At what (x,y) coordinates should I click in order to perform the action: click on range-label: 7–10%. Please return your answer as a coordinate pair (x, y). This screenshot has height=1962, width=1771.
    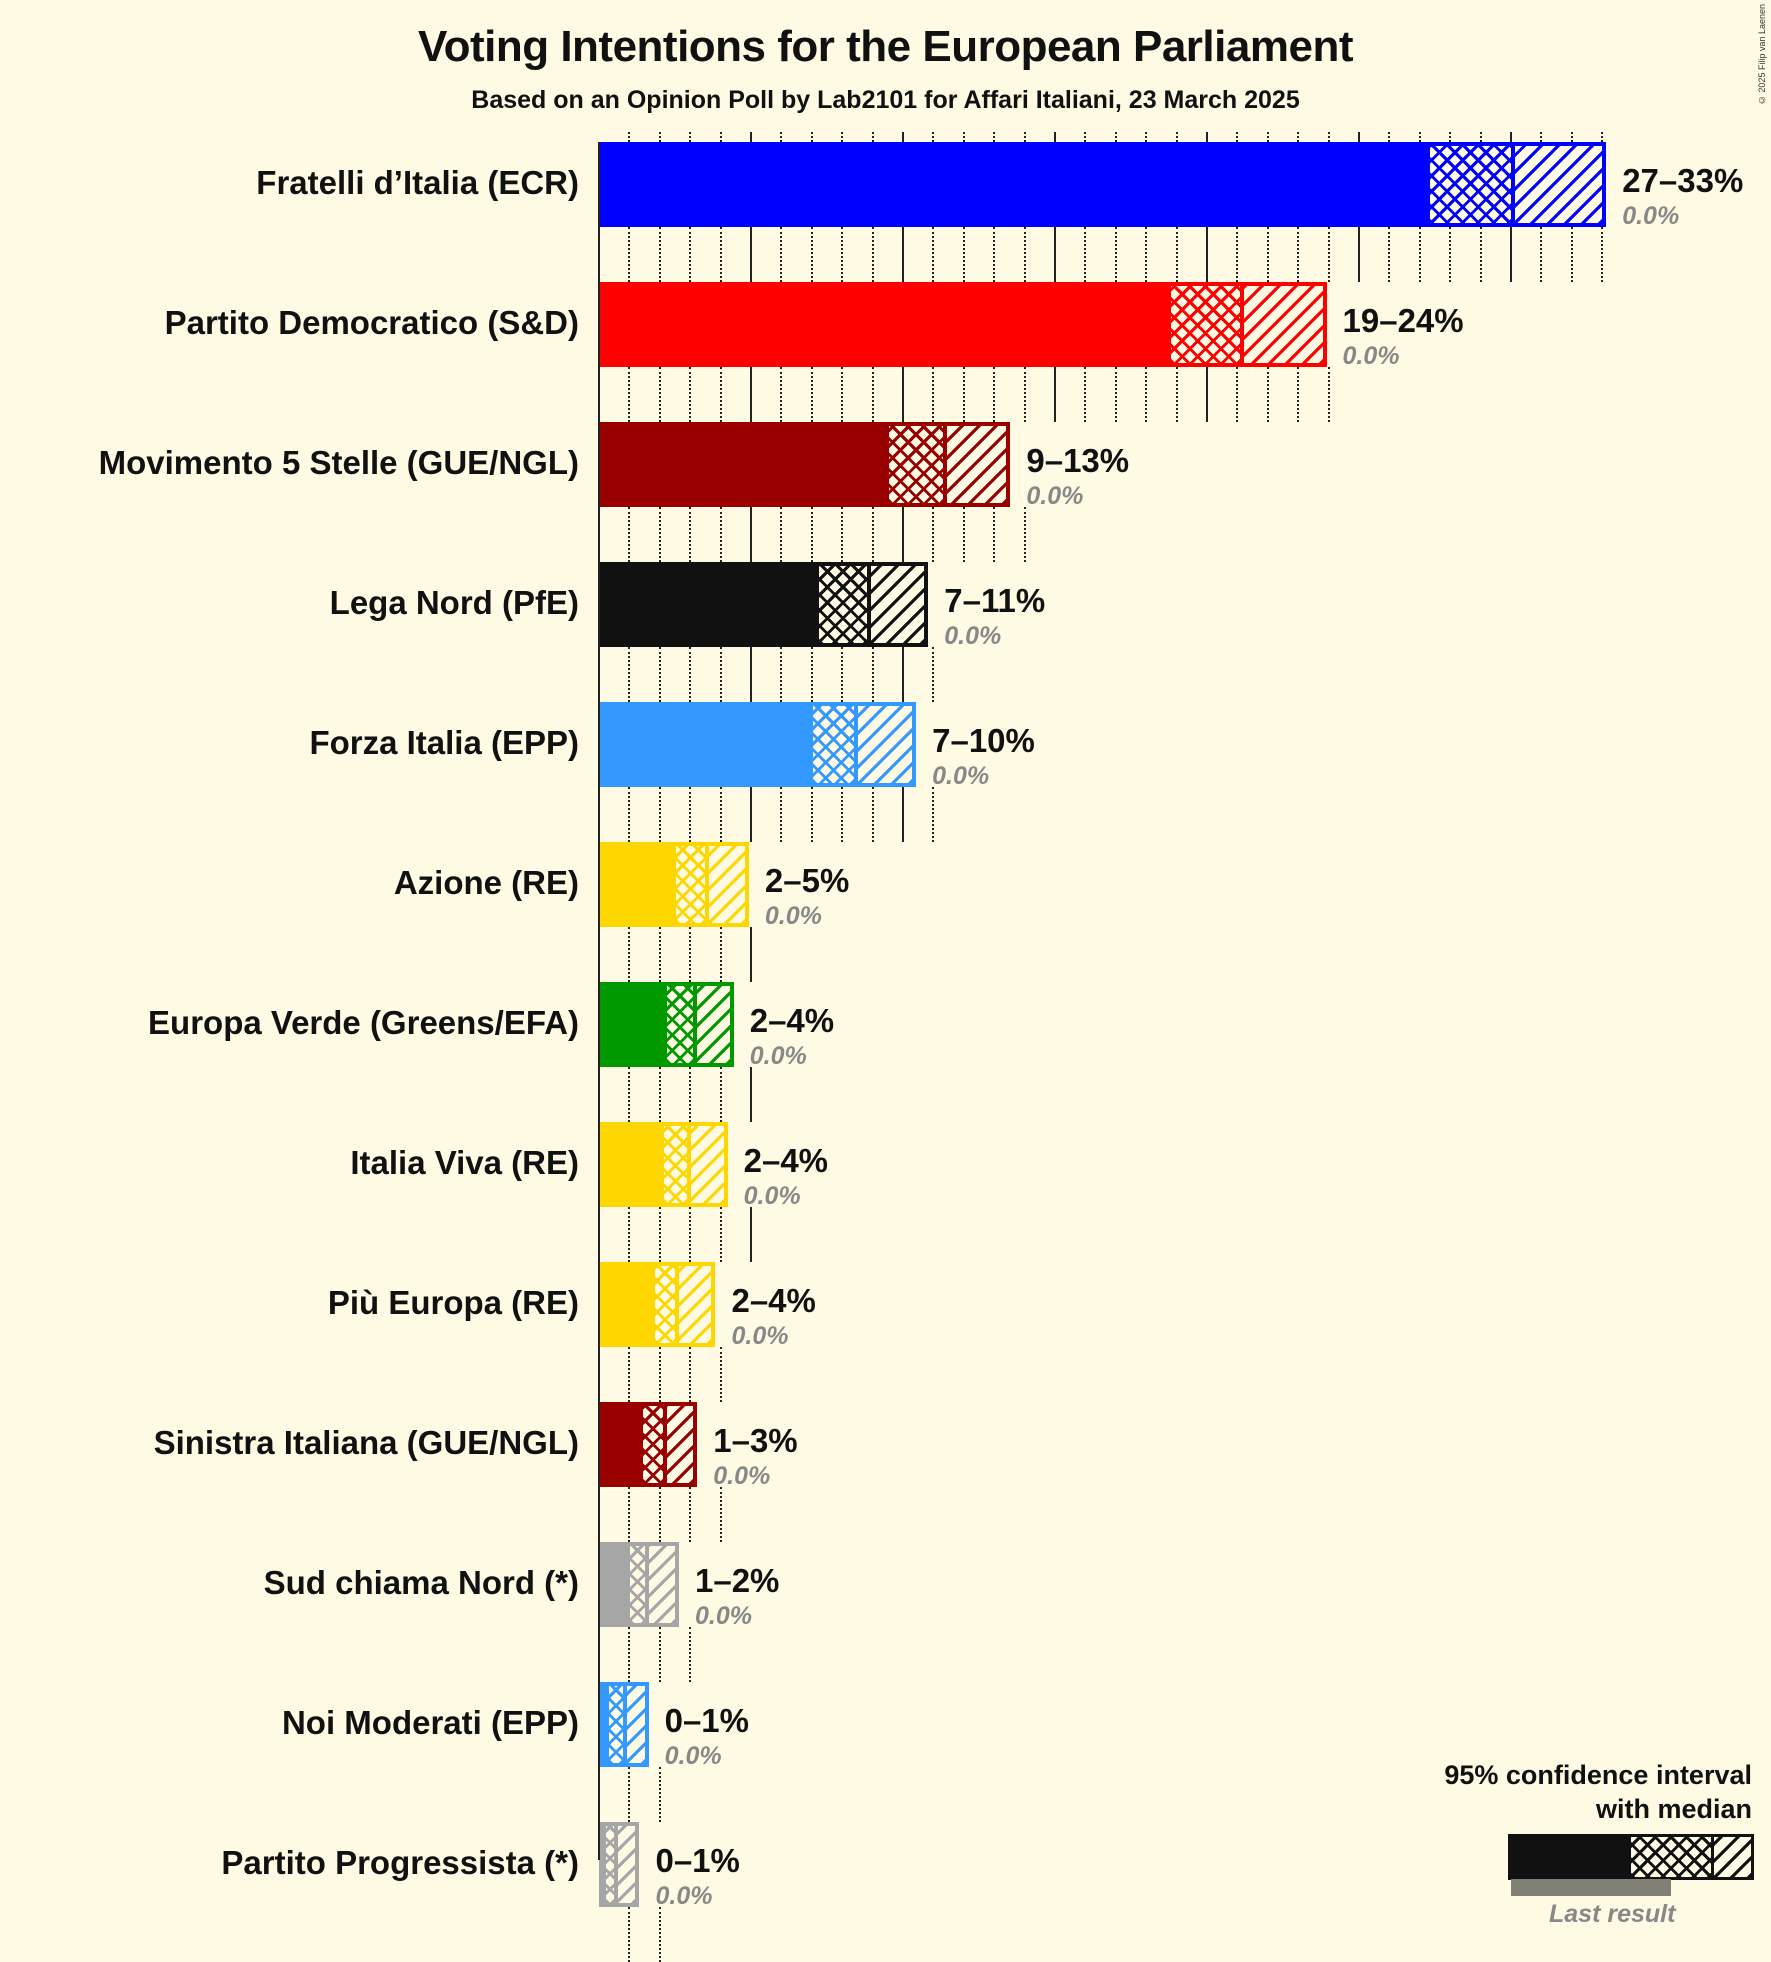
    Looking at the image, I should click on (983, 740).